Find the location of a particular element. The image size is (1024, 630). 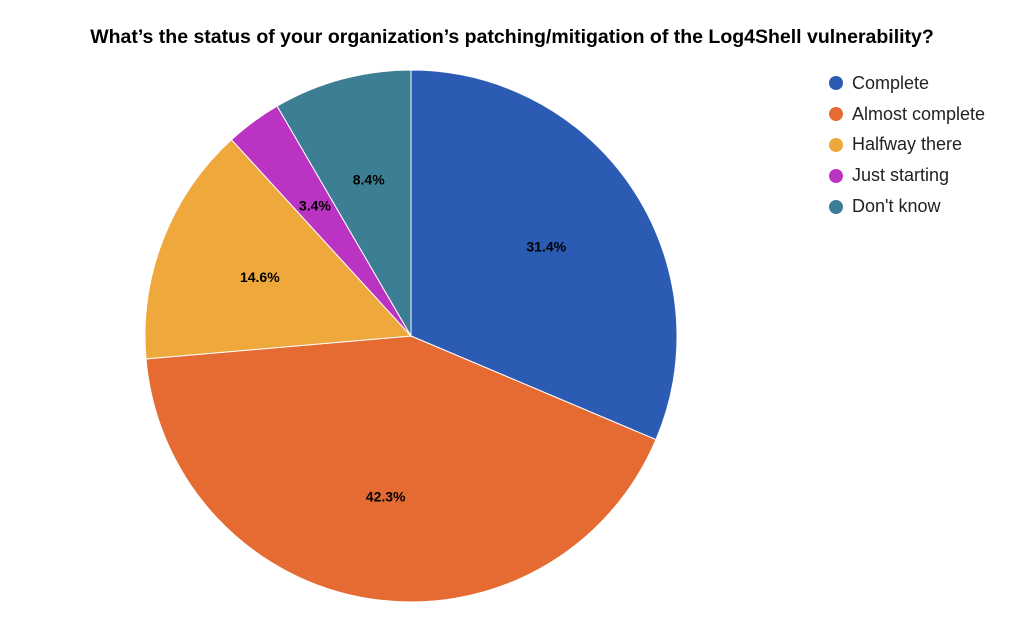

slice-label-don-t-know: 8.4% is located at coordinates (369, 179).